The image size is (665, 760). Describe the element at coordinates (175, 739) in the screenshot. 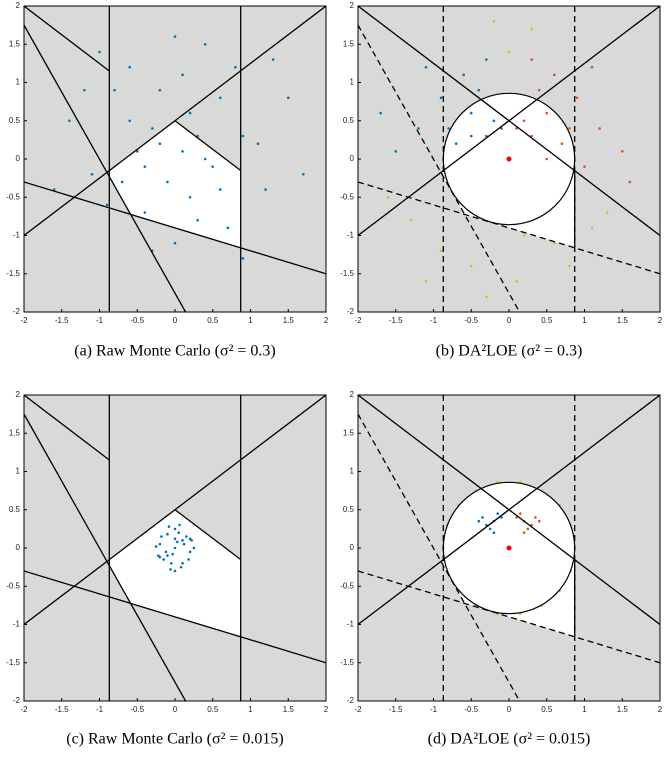

I see `caption: (c) Raw Monte Carlo (σ² = 0.015)` at that location.